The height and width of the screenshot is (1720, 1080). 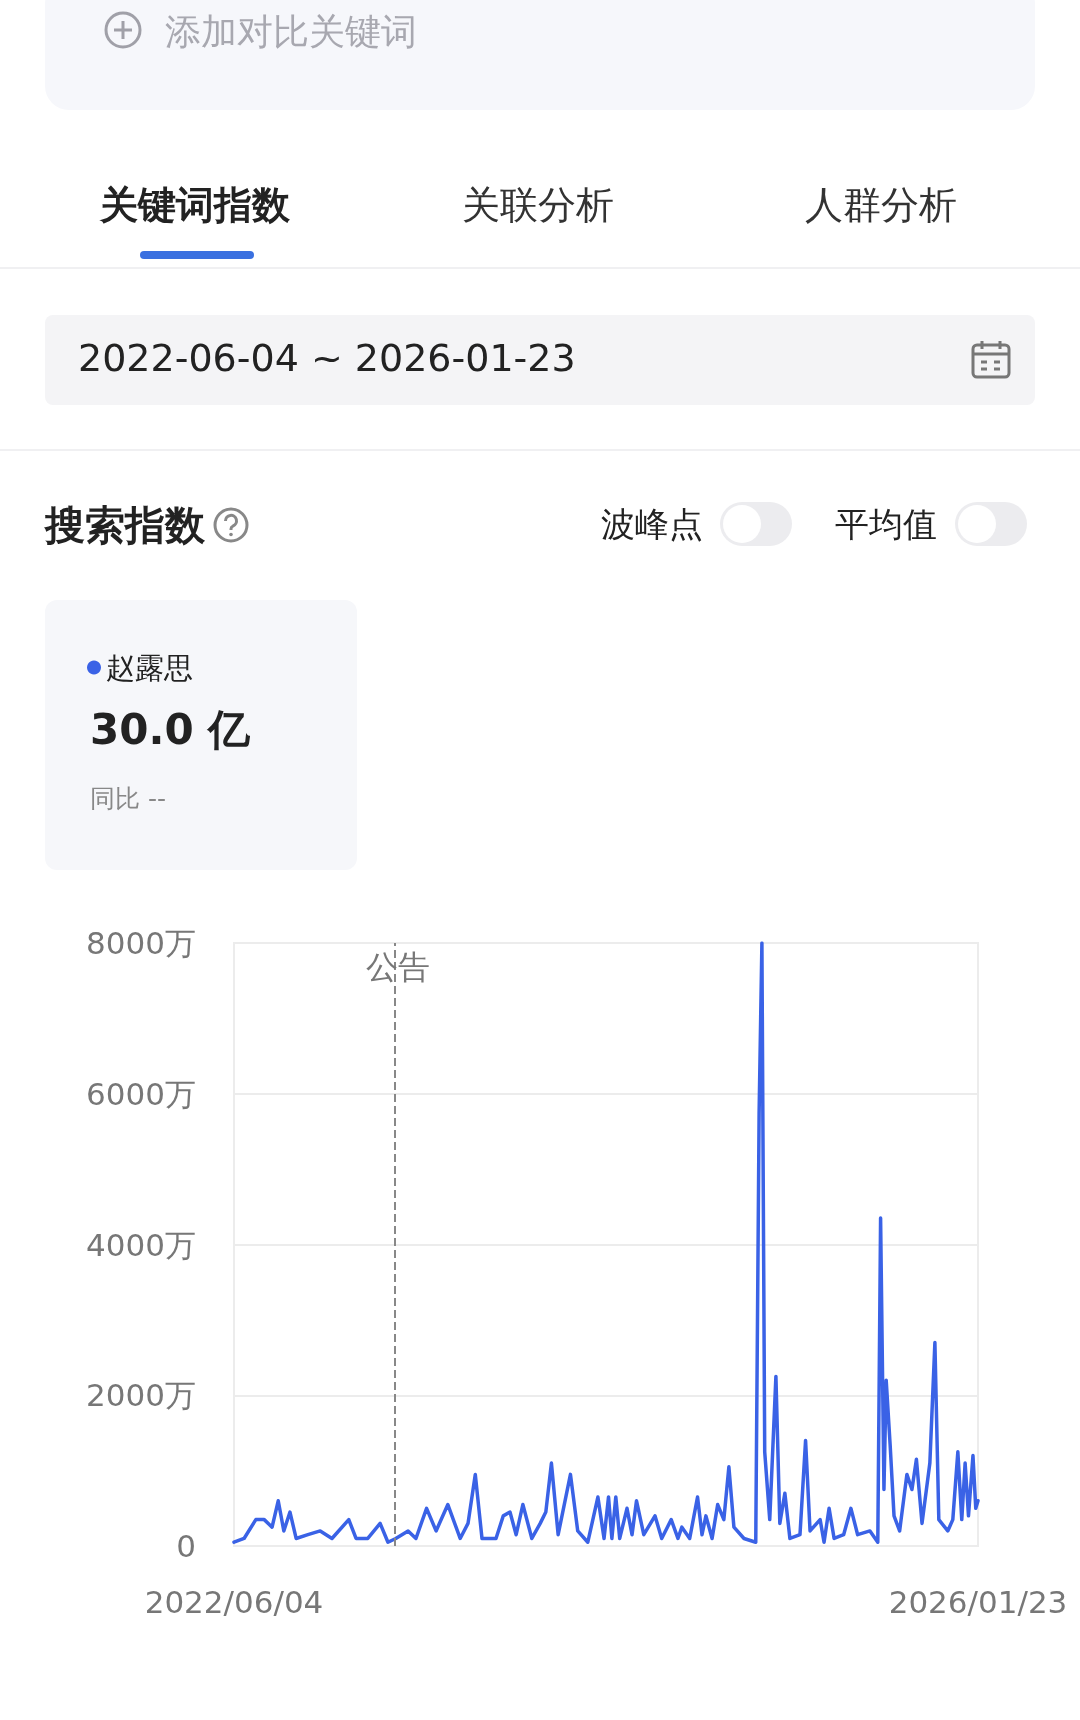 What do you see at coordinates (141, 1093) in the screenshot?
I see `y-tick-label: 6000万` at bounding box center [141, 1093].